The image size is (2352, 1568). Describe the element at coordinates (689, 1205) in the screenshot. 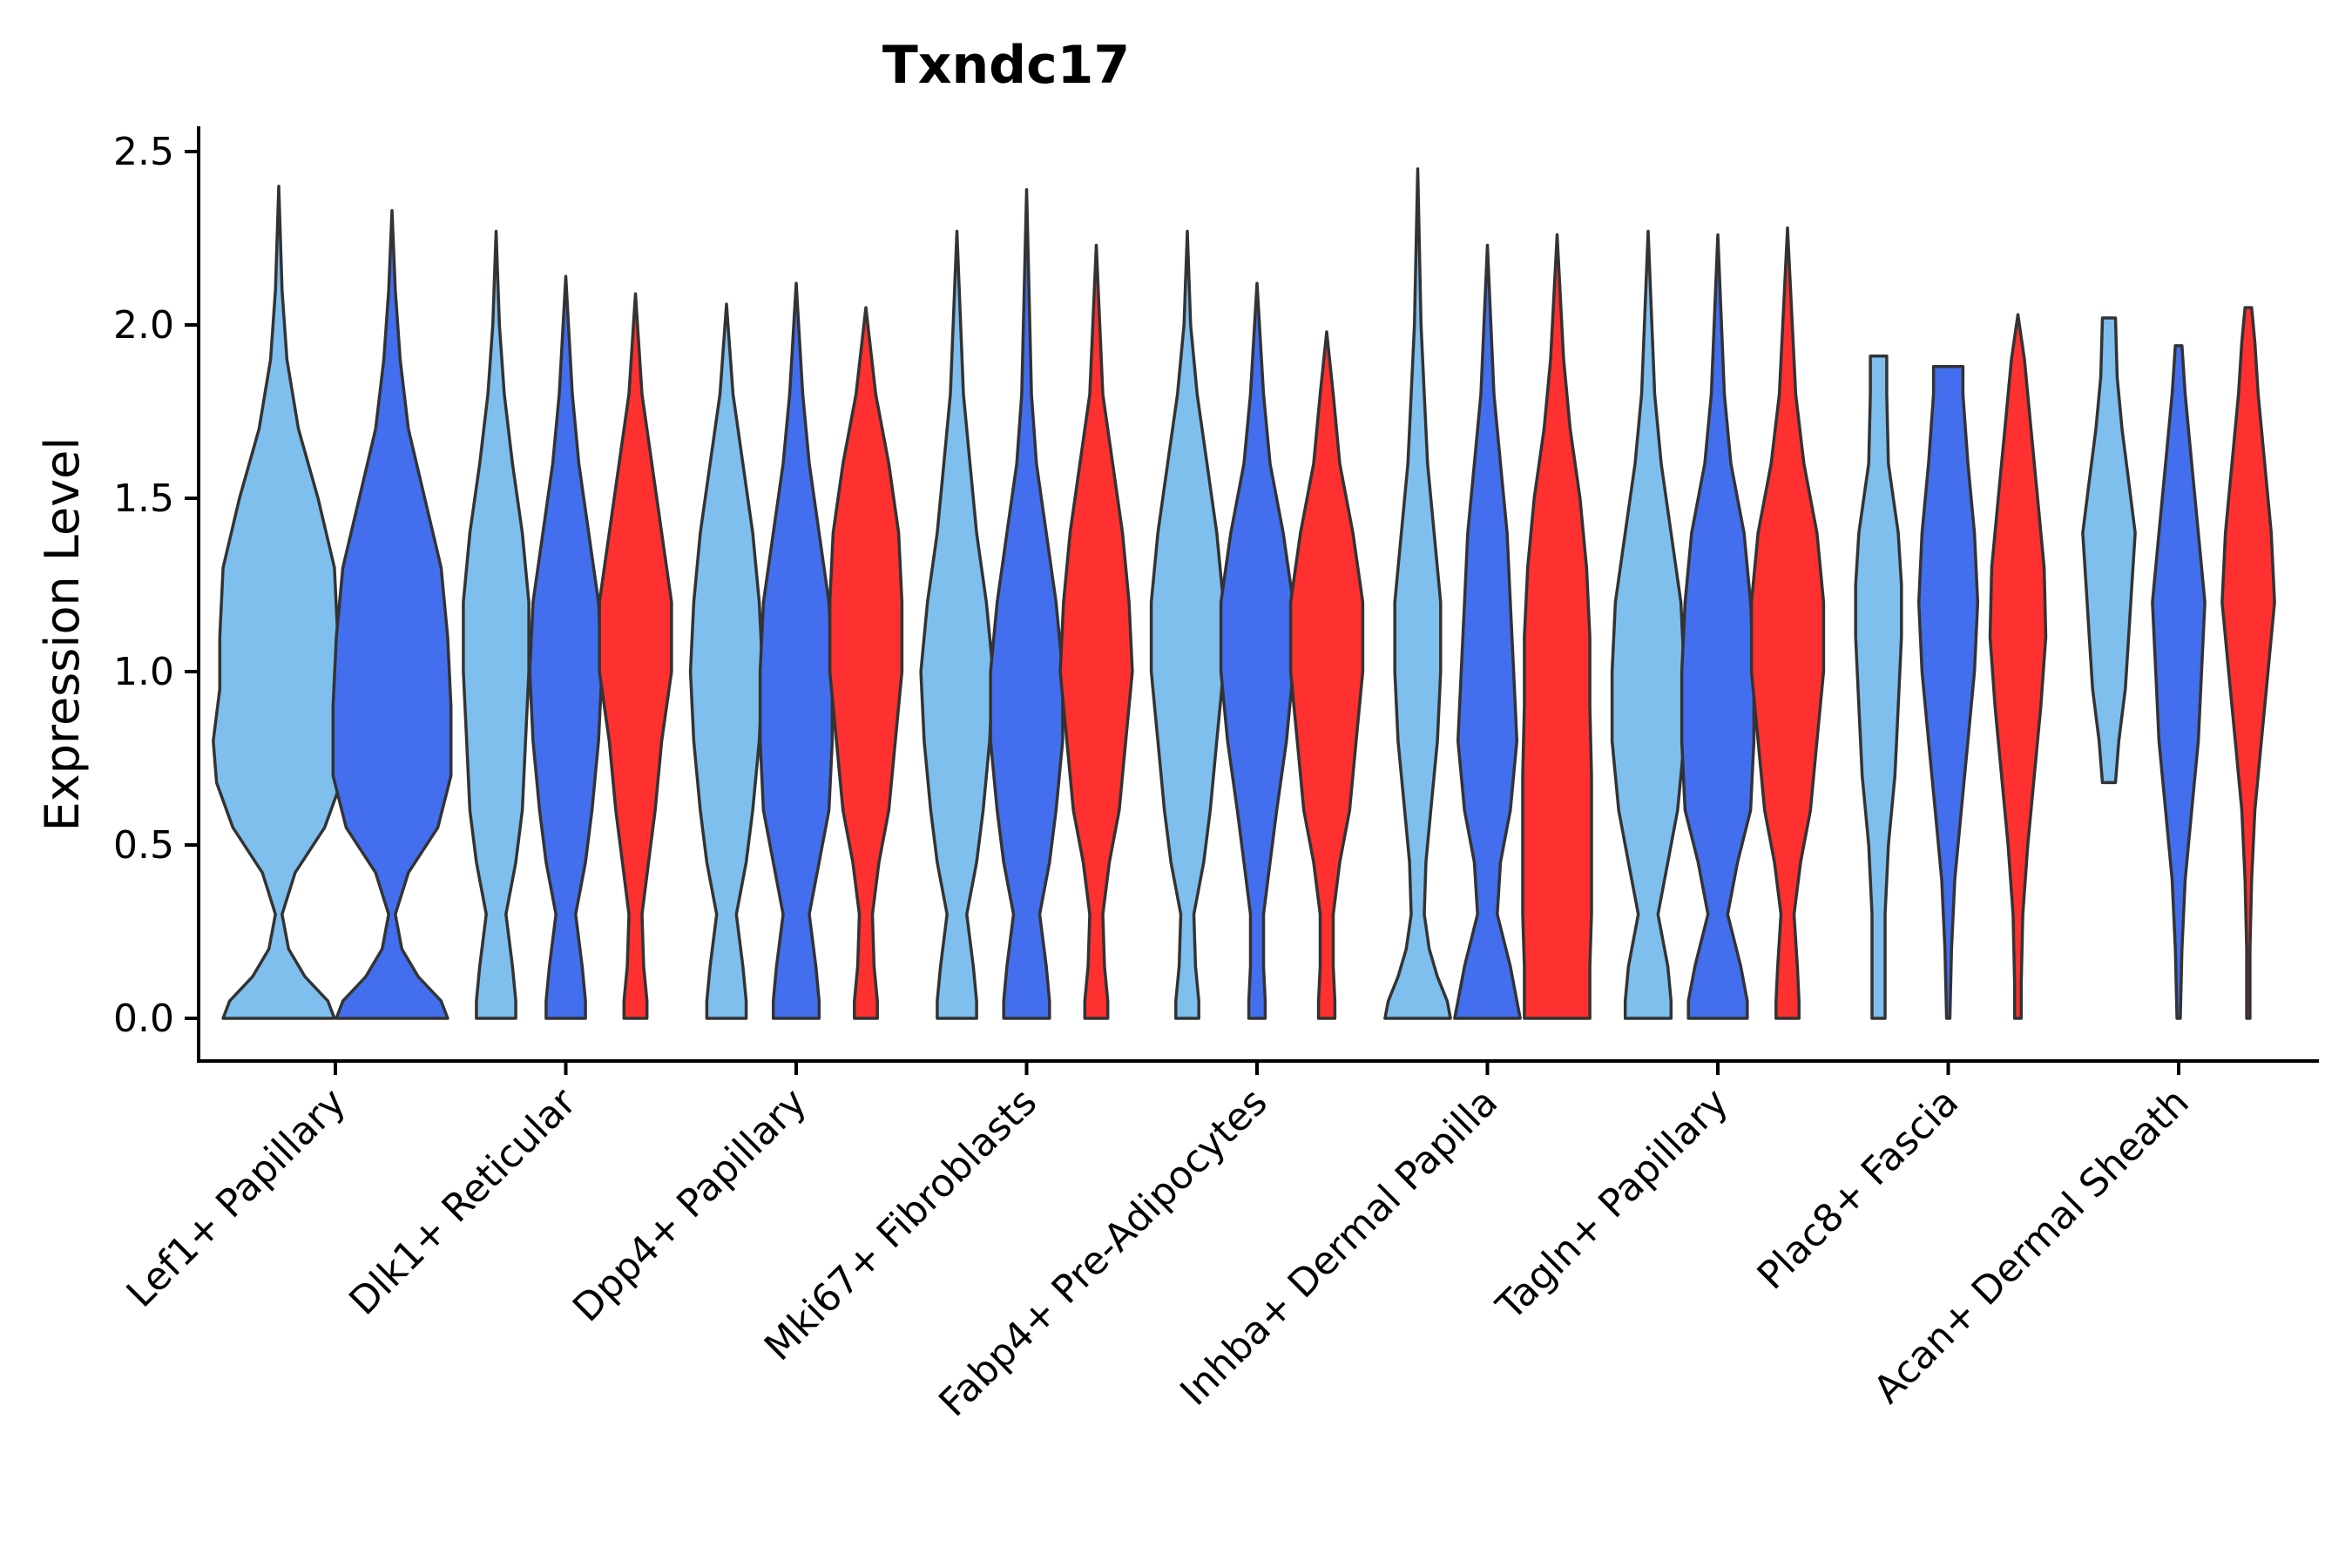

I see `x-tick-label: Dpp4+ Papillary` at that location.